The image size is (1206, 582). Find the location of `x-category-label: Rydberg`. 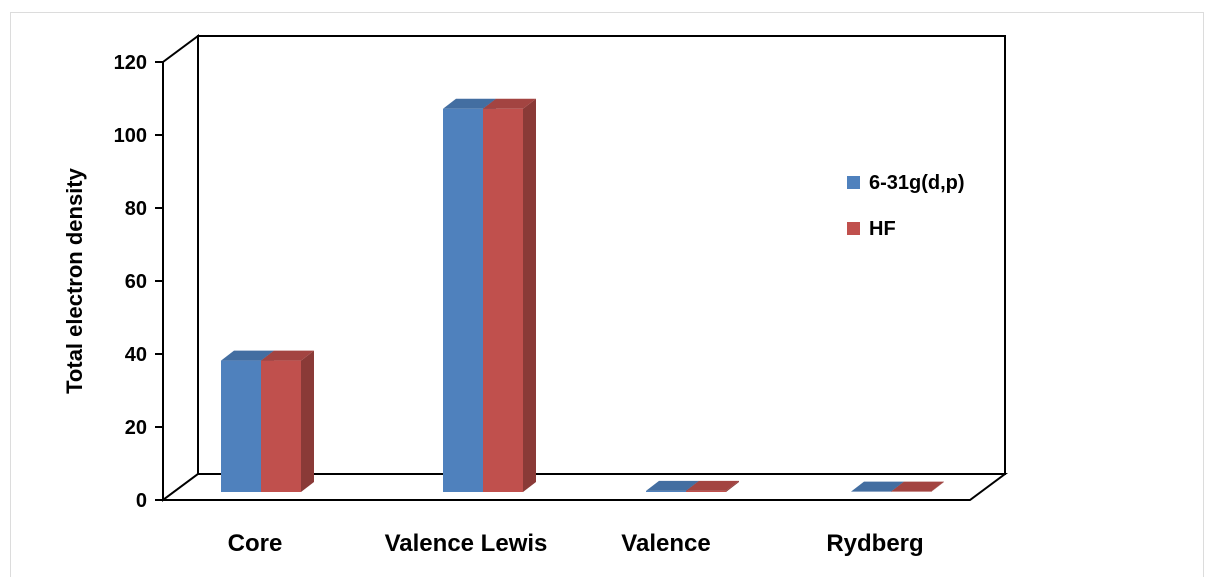

x-category-label: Rydberg is located at coordinates (874, 543).